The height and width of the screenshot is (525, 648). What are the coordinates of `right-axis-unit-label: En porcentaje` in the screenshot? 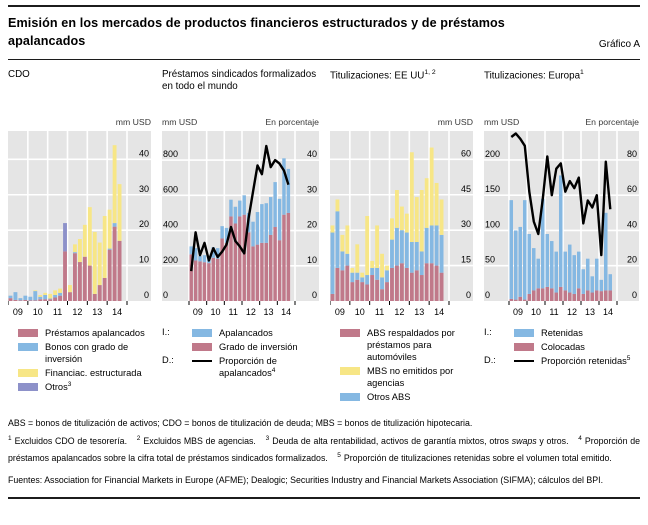 It's located at (292, 121).